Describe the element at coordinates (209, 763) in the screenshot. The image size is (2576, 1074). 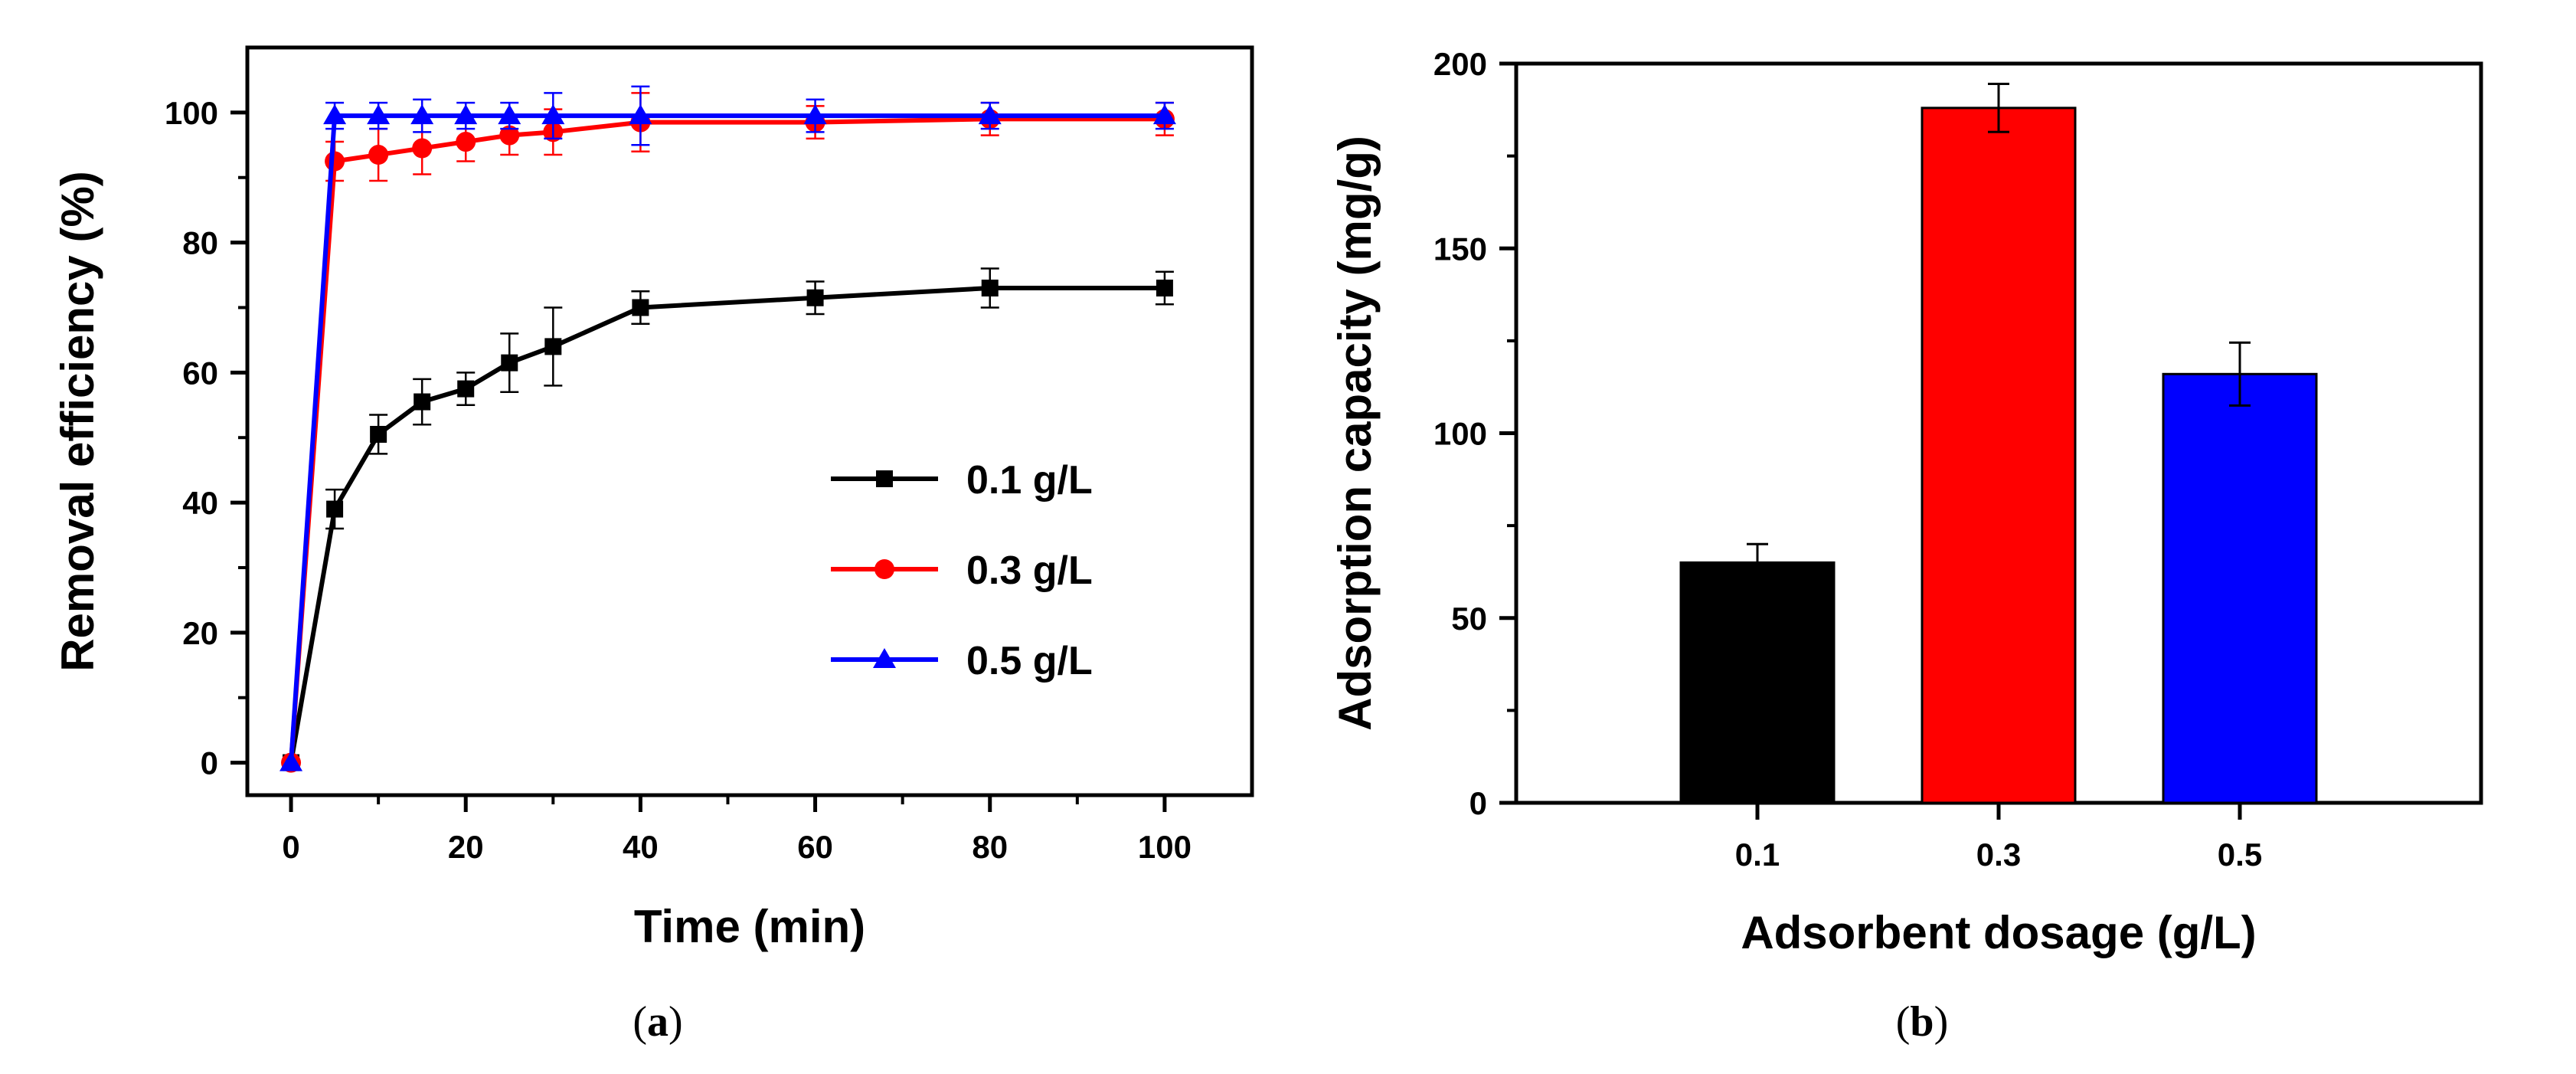
I see `y-tick-label-a: 0` at that location.